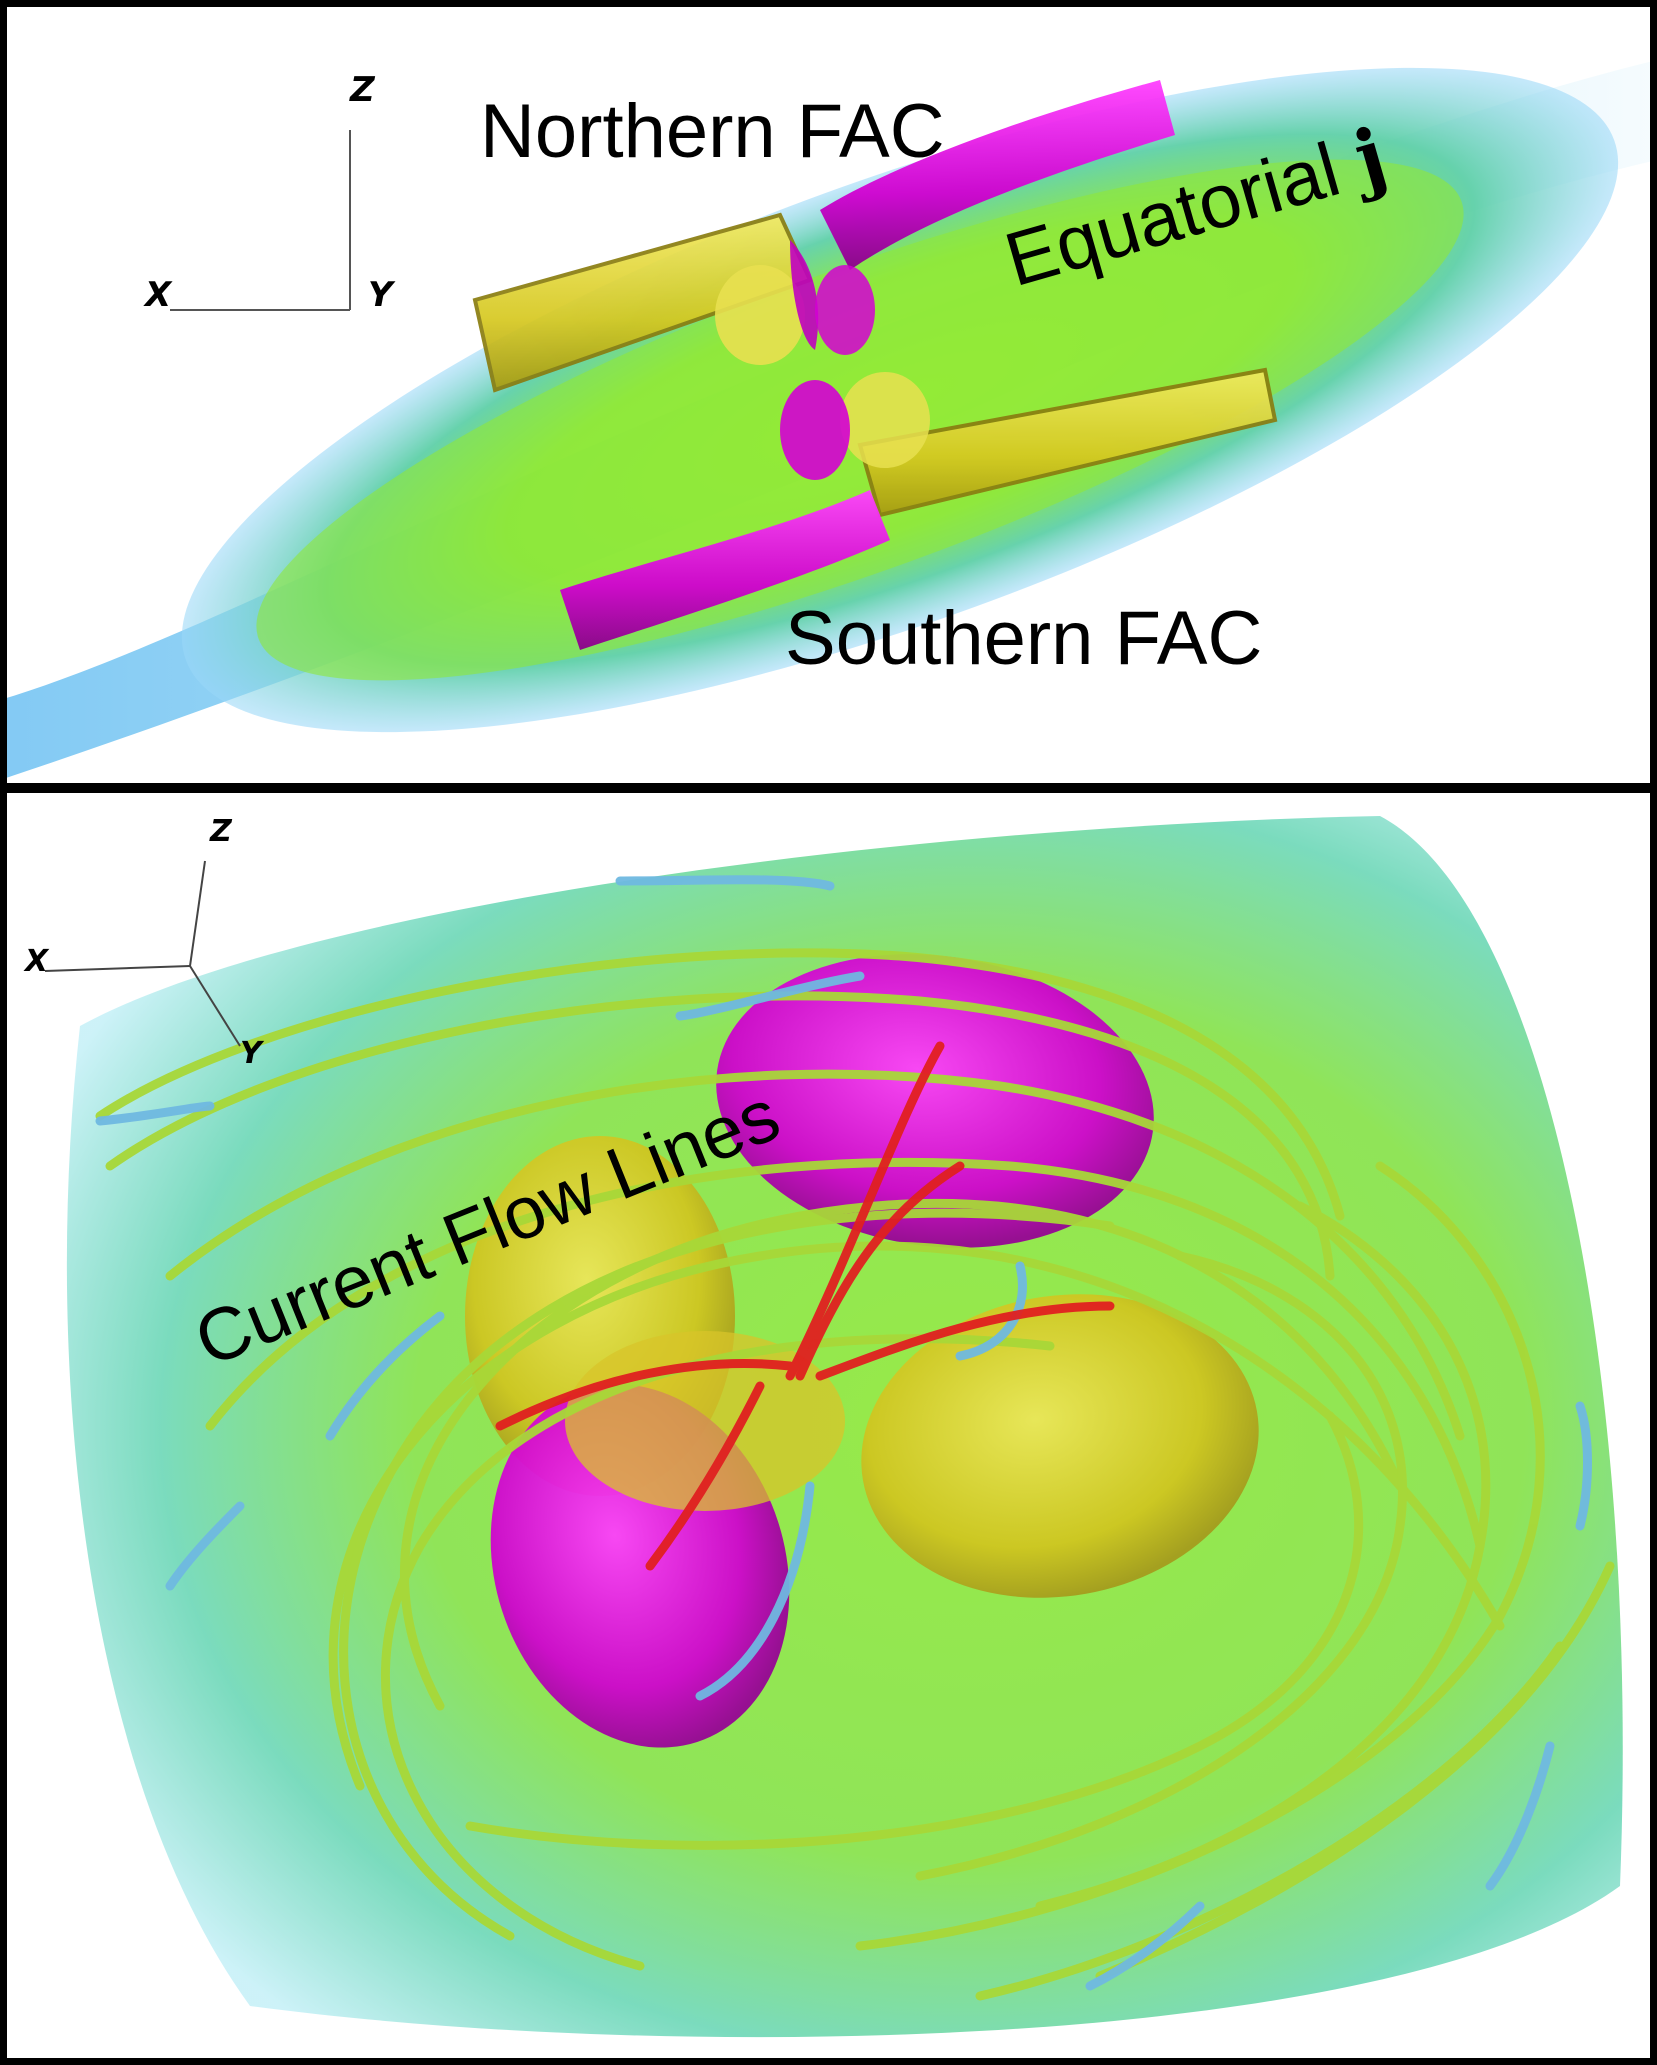 This screenshot has height=2065, width=1657. What do you see at coordinates (712, 131) in the screenshot?
I see `northern-fac-label: Northern FAC` at bounding box center [712, 131].